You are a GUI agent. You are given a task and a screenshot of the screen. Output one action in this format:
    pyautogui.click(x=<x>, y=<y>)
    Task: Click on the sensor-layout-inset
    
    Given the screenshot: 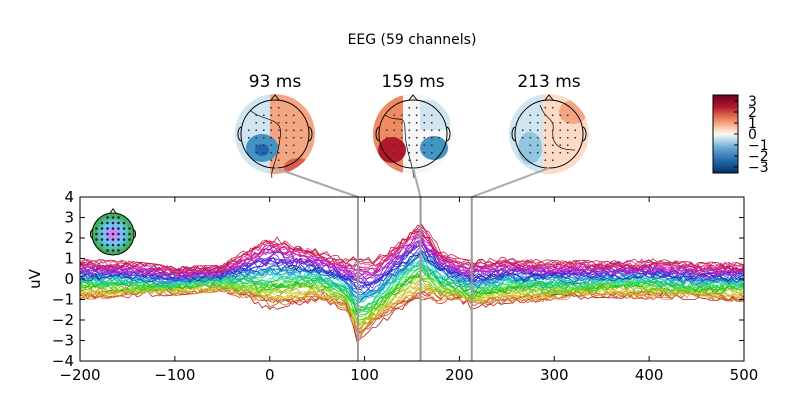 What is the action you would take?
    pyautogui.click(x=113, y=232)
    